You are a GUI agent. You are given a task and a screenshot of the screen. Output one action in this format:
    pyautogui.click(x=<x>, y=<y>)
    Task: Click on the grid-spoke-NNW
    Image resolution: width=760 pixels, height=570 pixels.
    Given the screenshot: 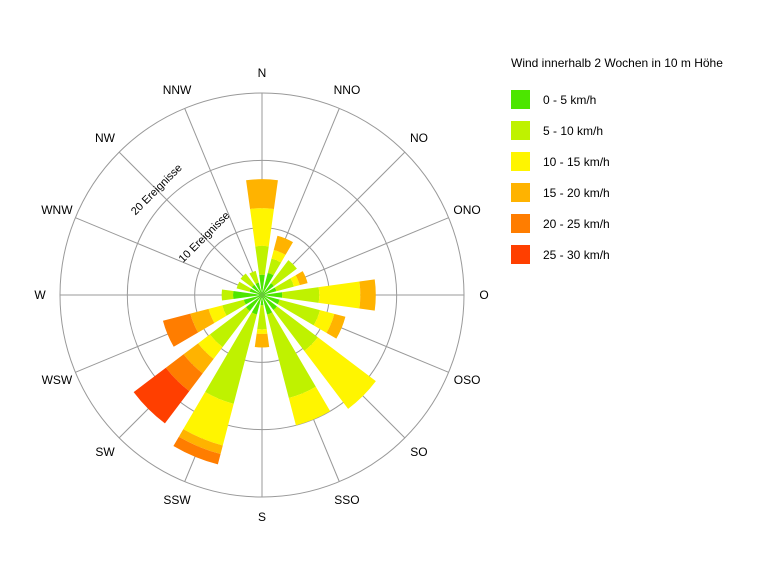 What is the action you would take?
    pyautogui.click(x=223, y=202)
    